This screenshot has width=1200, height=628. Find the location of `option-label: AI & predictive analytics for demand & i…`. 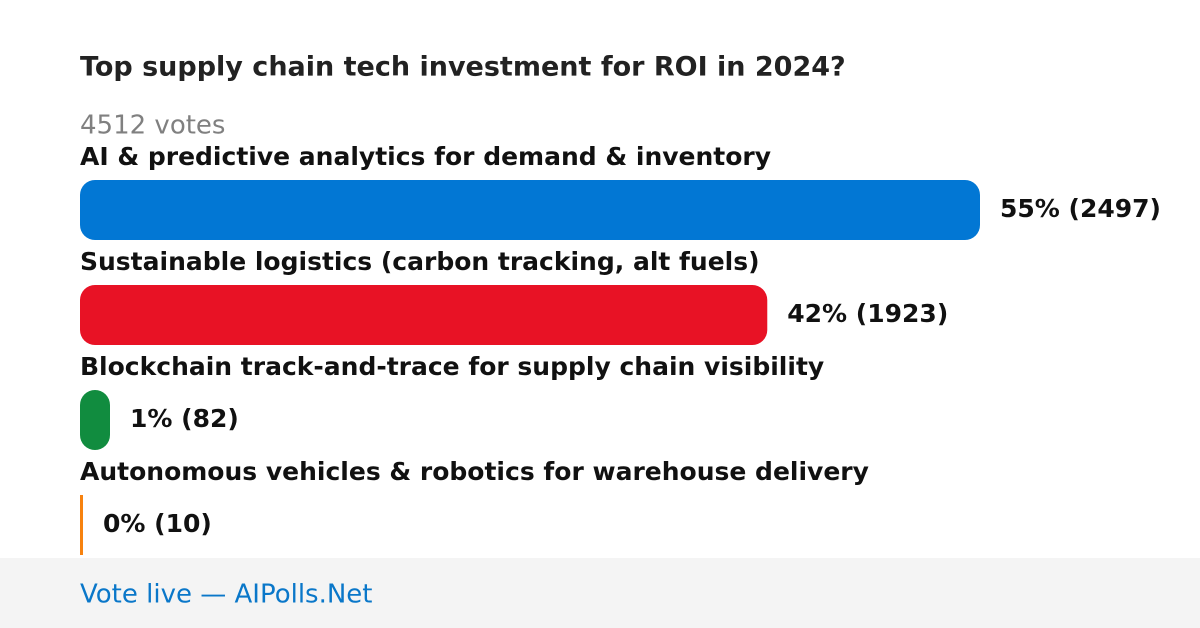

option-label: AI & predictive analytics for demand & i… is located at coordinates (425, 156).